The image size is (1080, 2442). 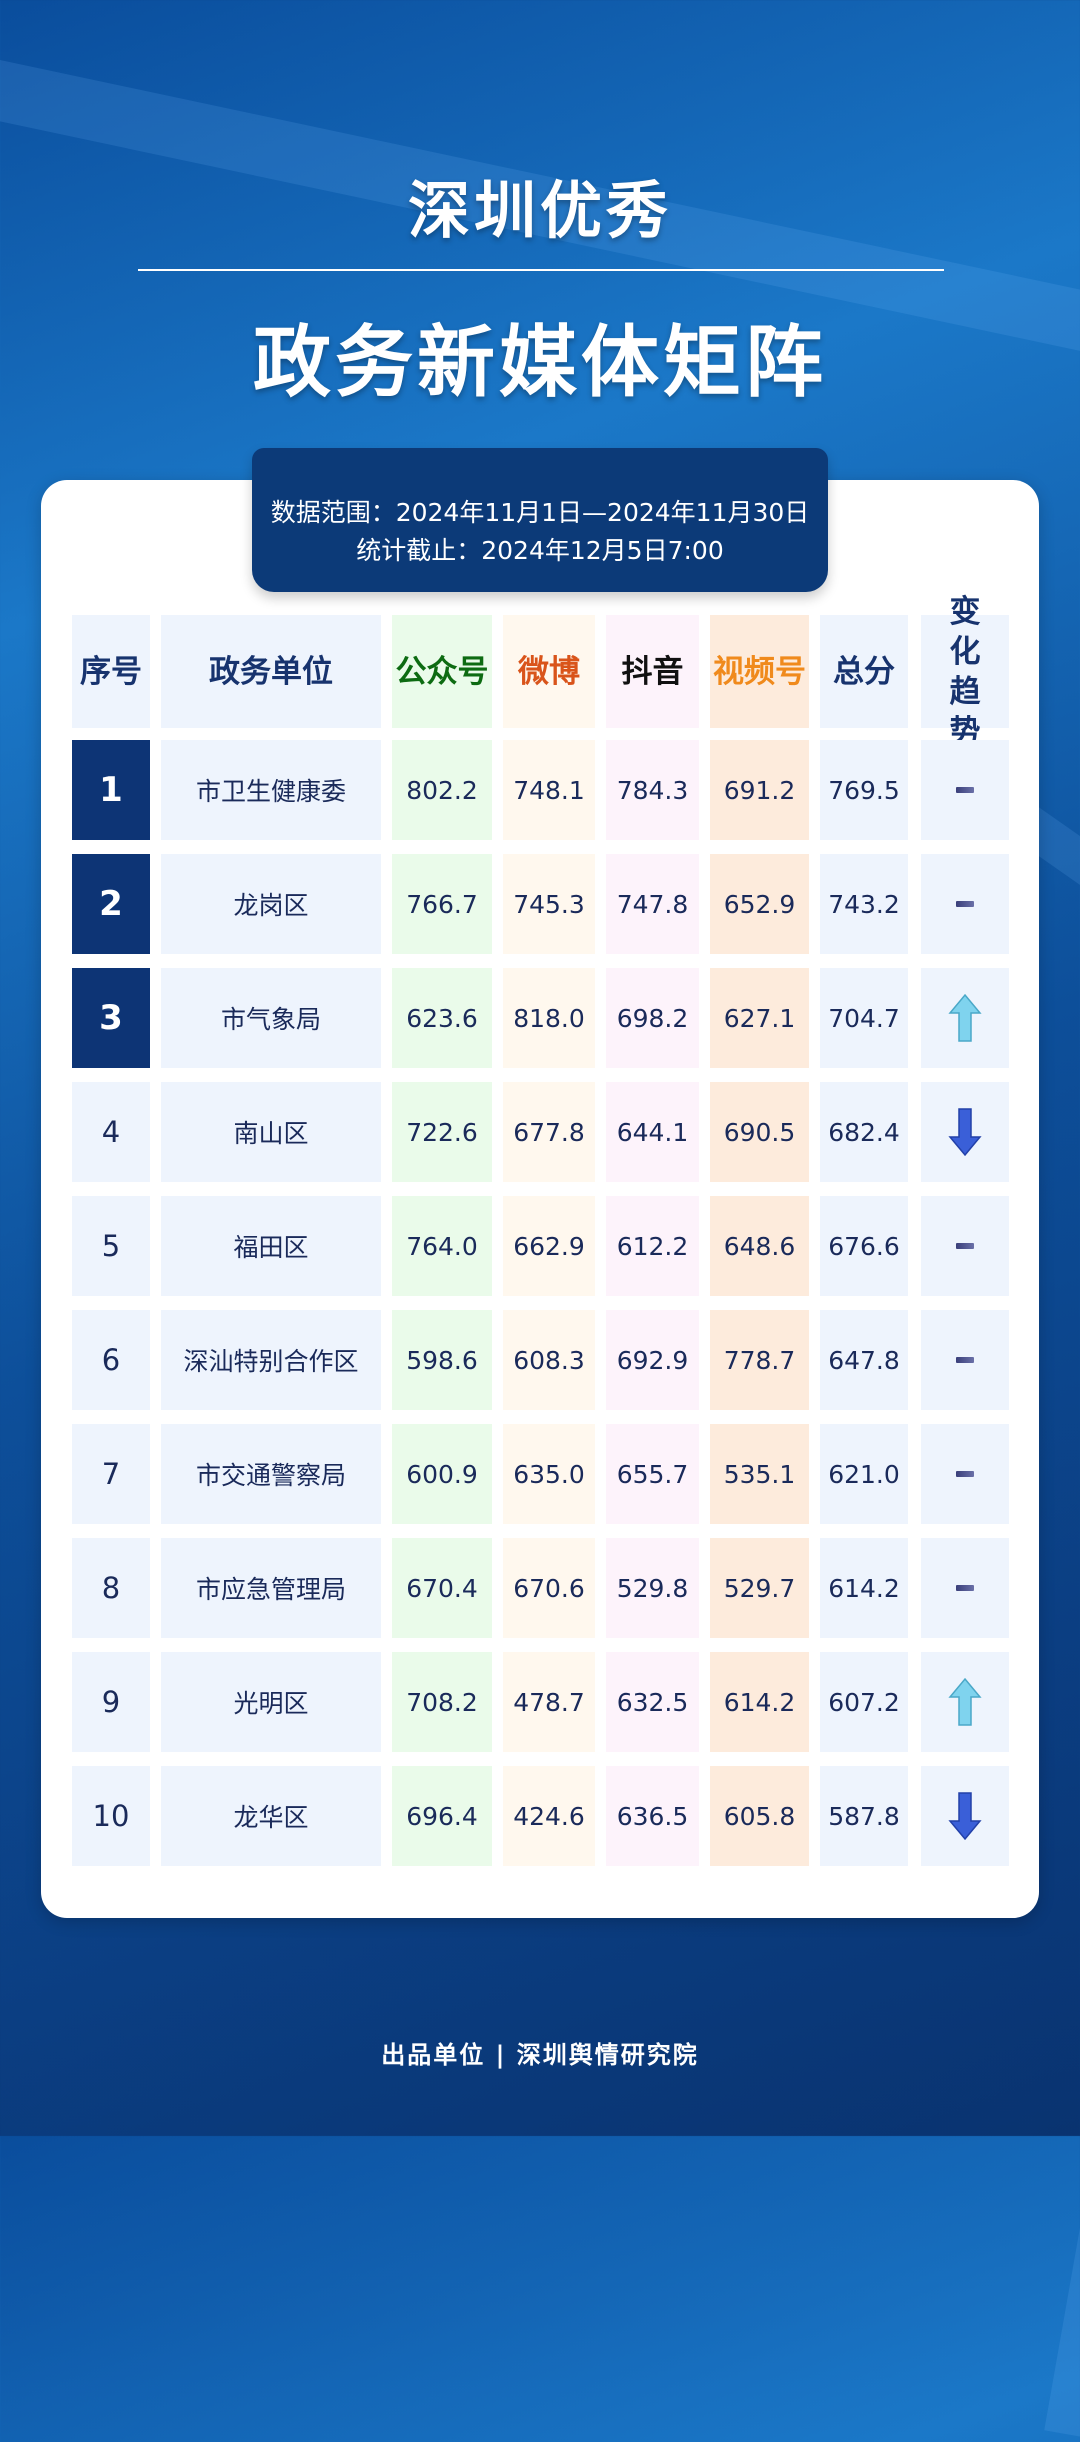 What do you see at coordinates (111, 1132) in the screenshot?
I see `cell-rank: 4` at bounding box center [111, 1132].